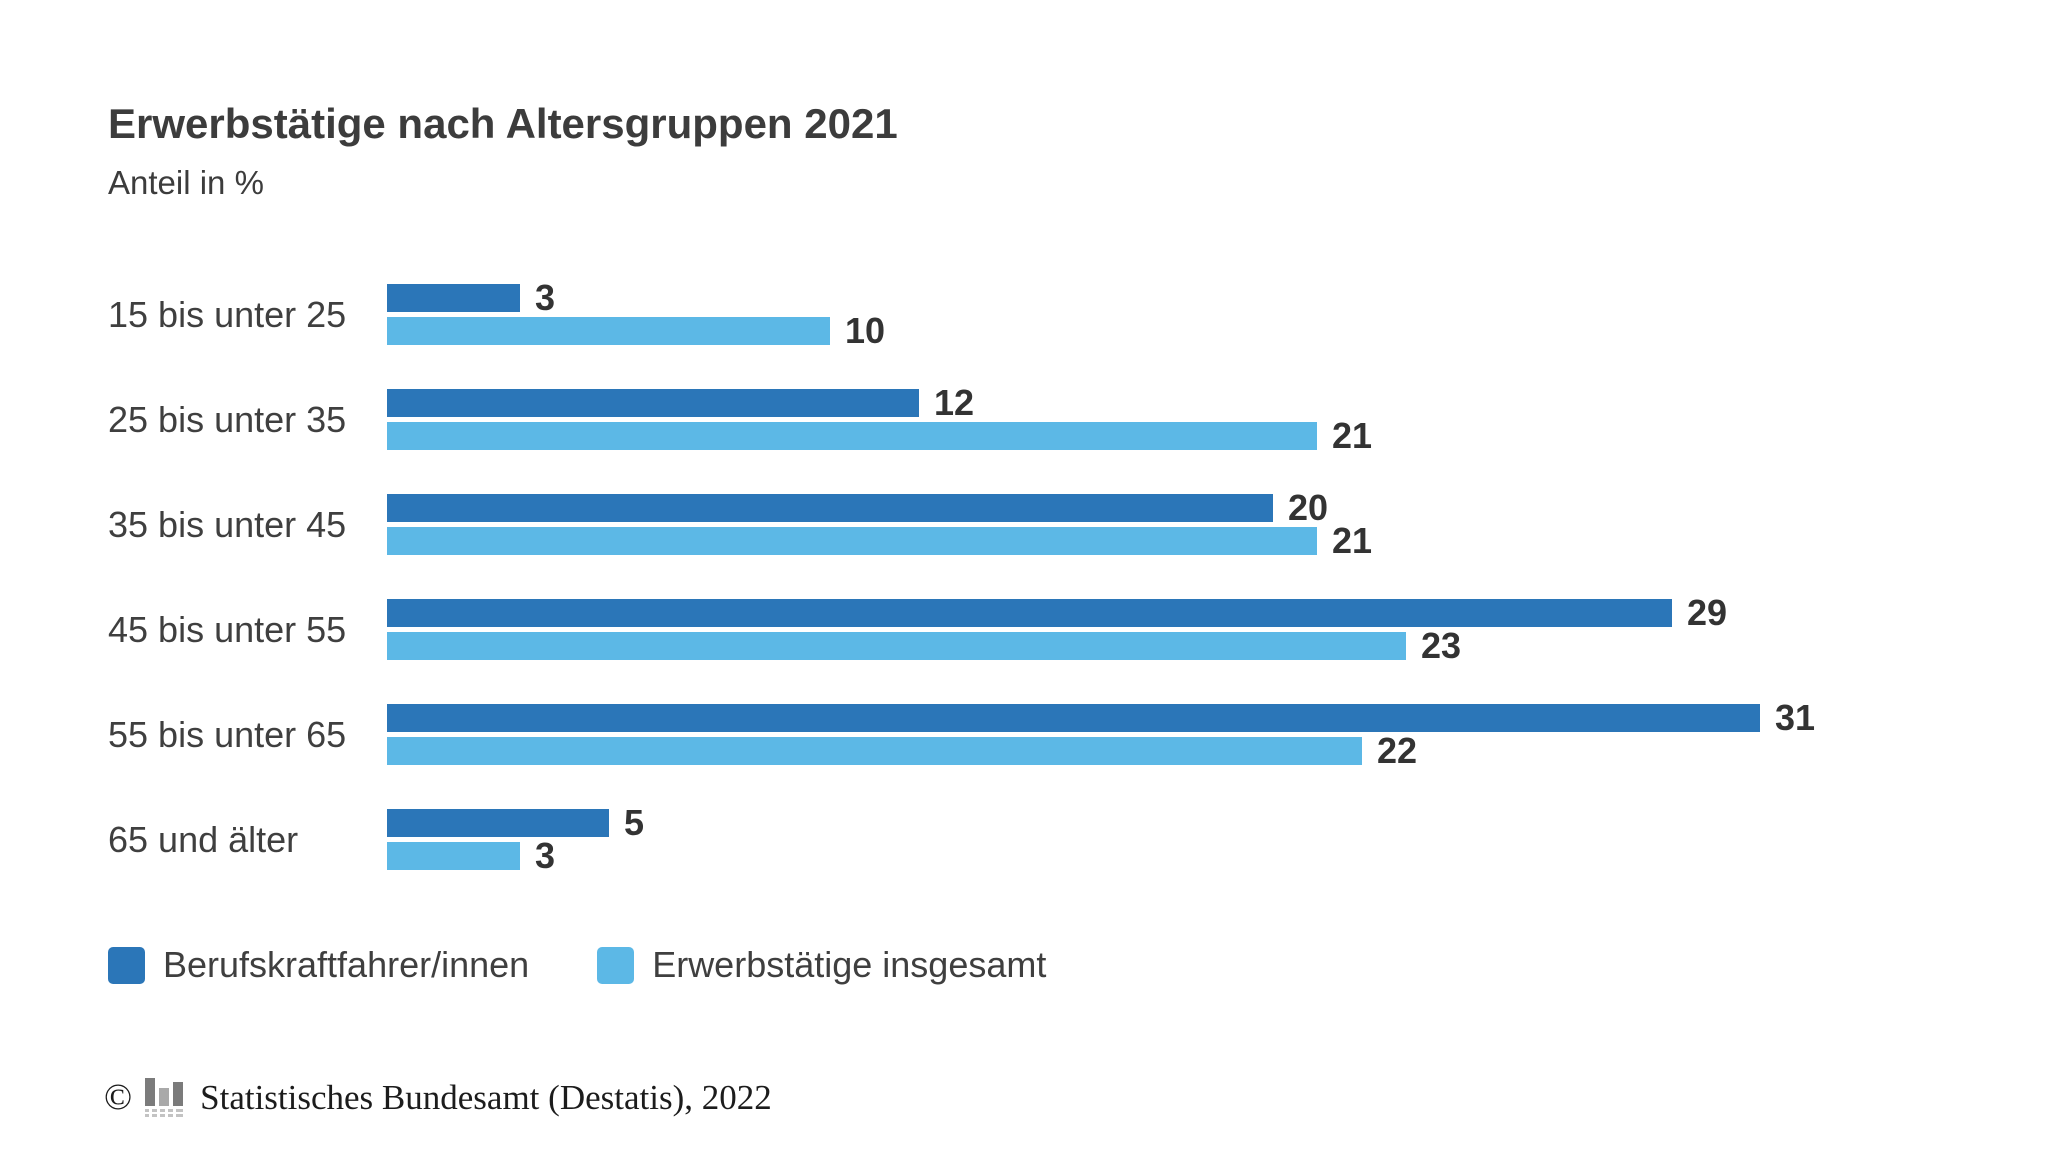 The width and height of the screenshot is (2048, 1152). I want to click on chart-group-row: 35 bis unter 45 20 21, so click(1063, 524).